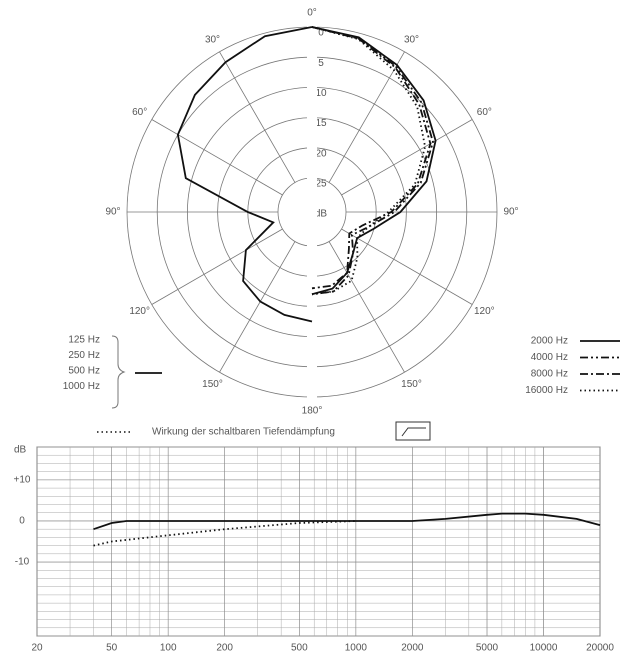  Describe the element at coordinates (321, 123) in the screenshot. I see `r-tick-label: 15` at that location.